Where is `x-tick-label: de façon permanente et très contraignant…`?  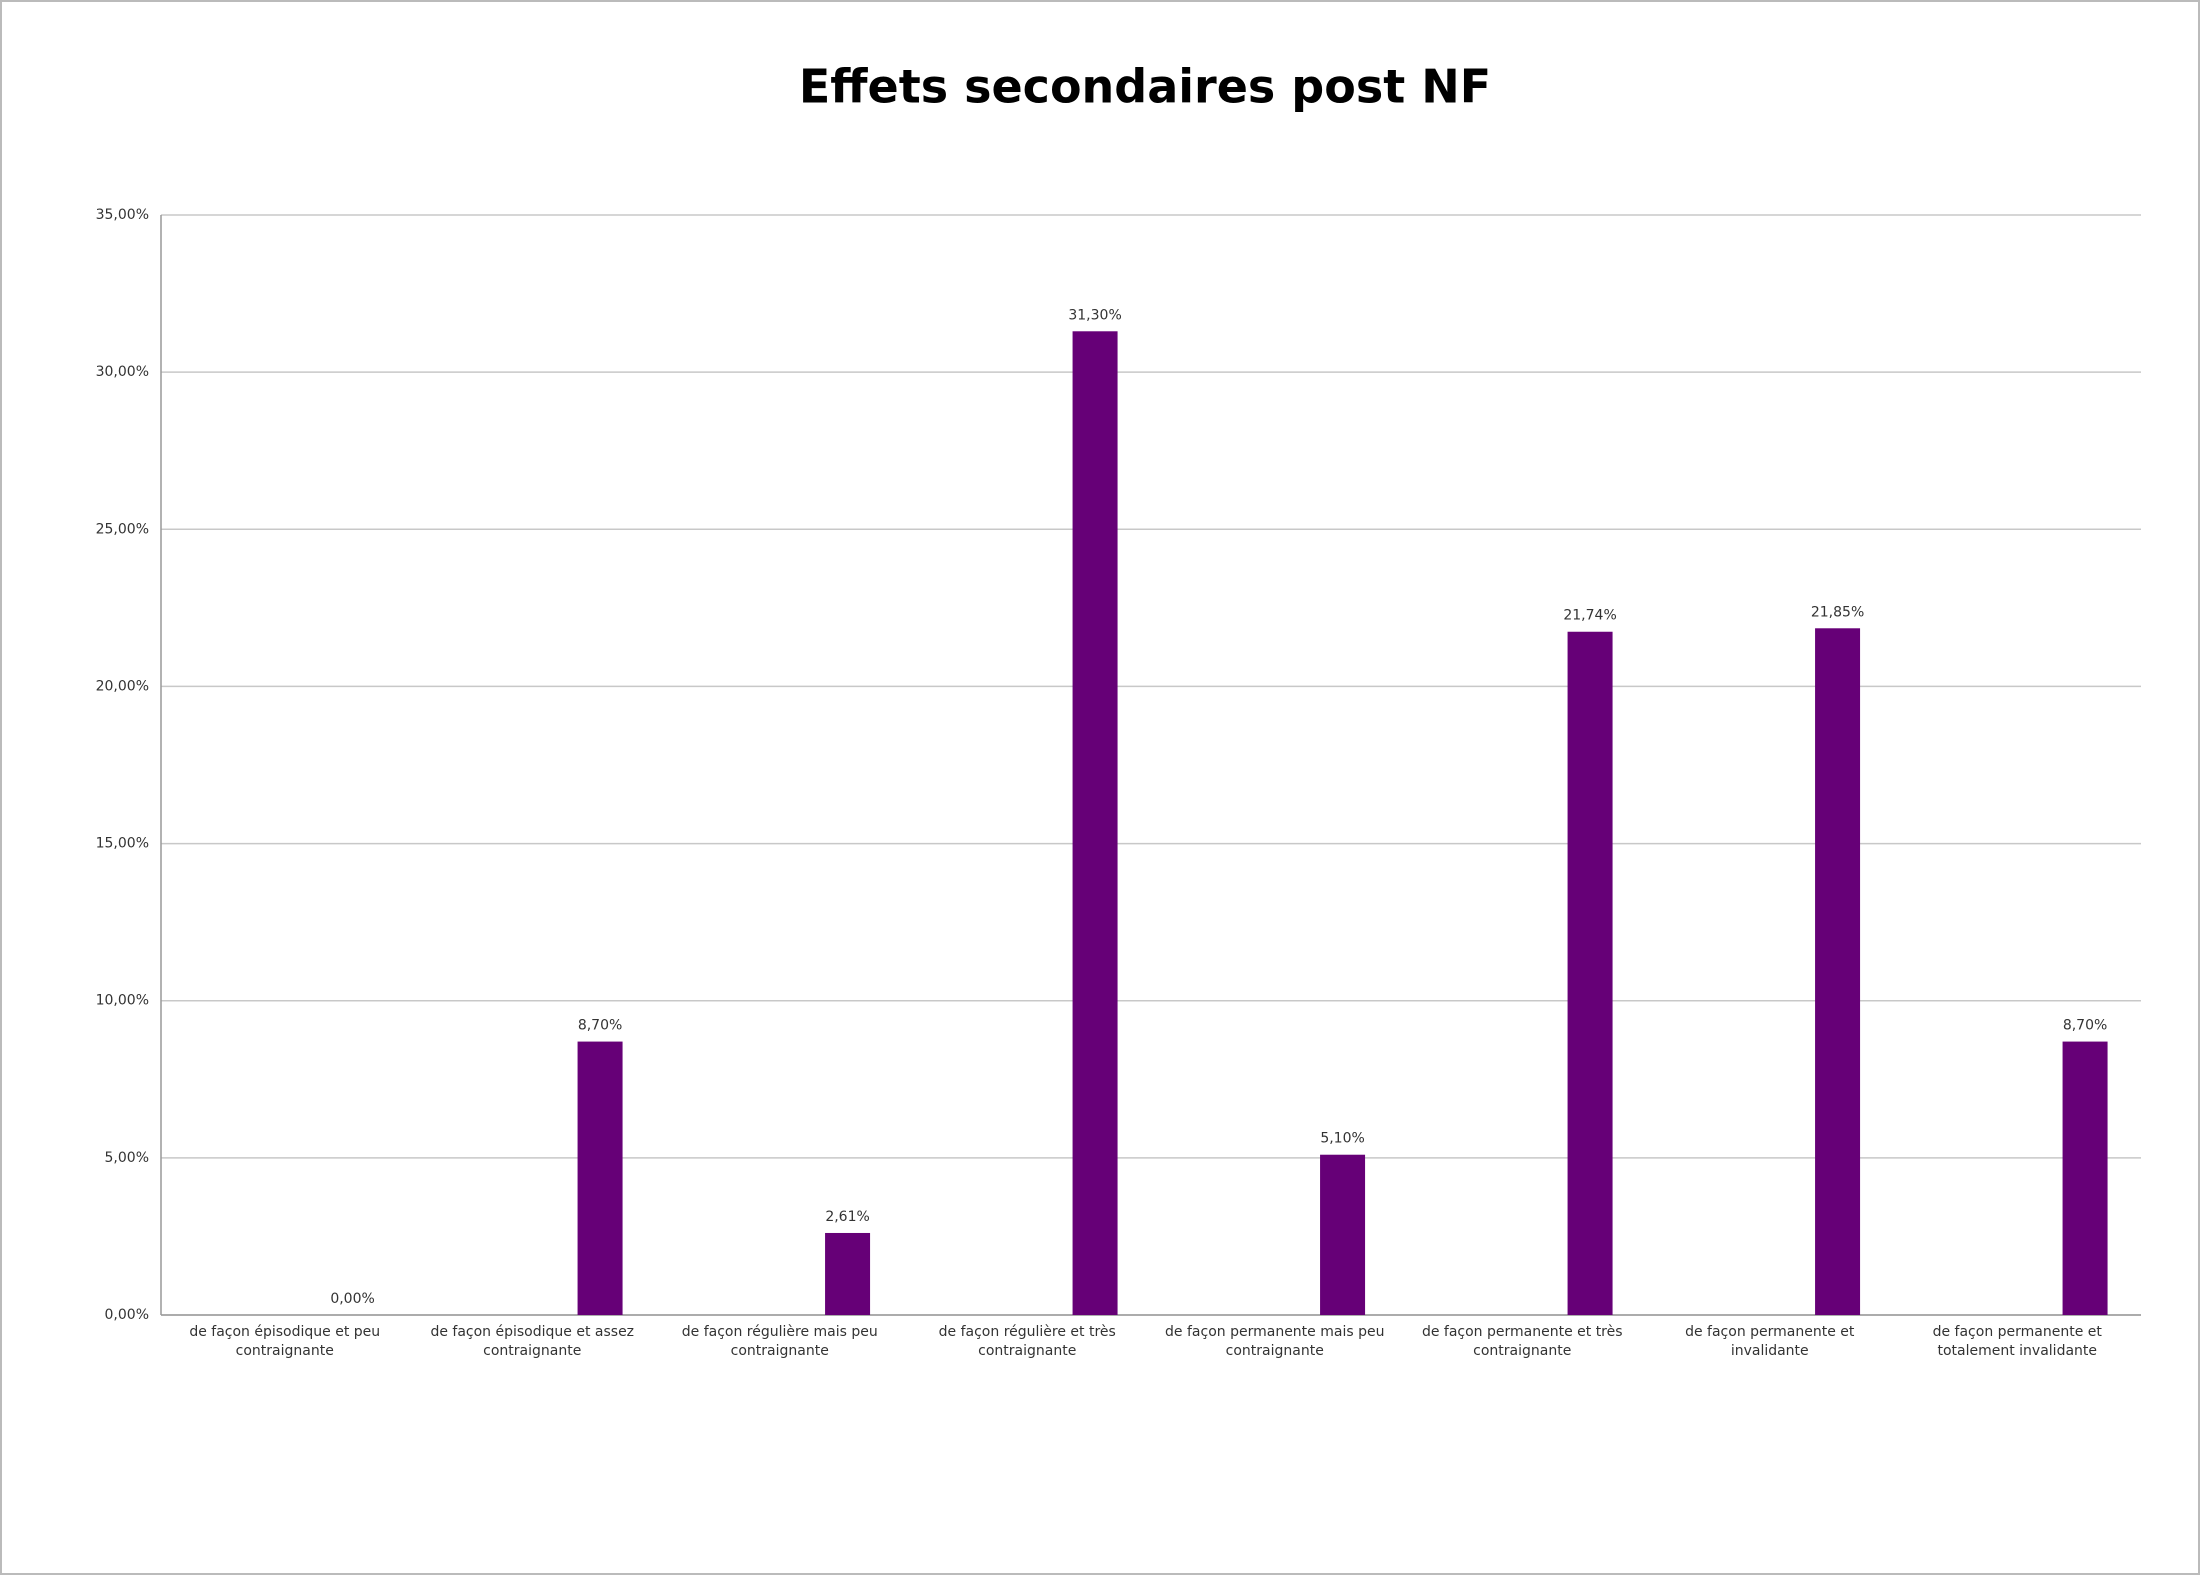 x-tick-label: de façon permanente et très contraignant… is located at coordinates (1522, 1341).